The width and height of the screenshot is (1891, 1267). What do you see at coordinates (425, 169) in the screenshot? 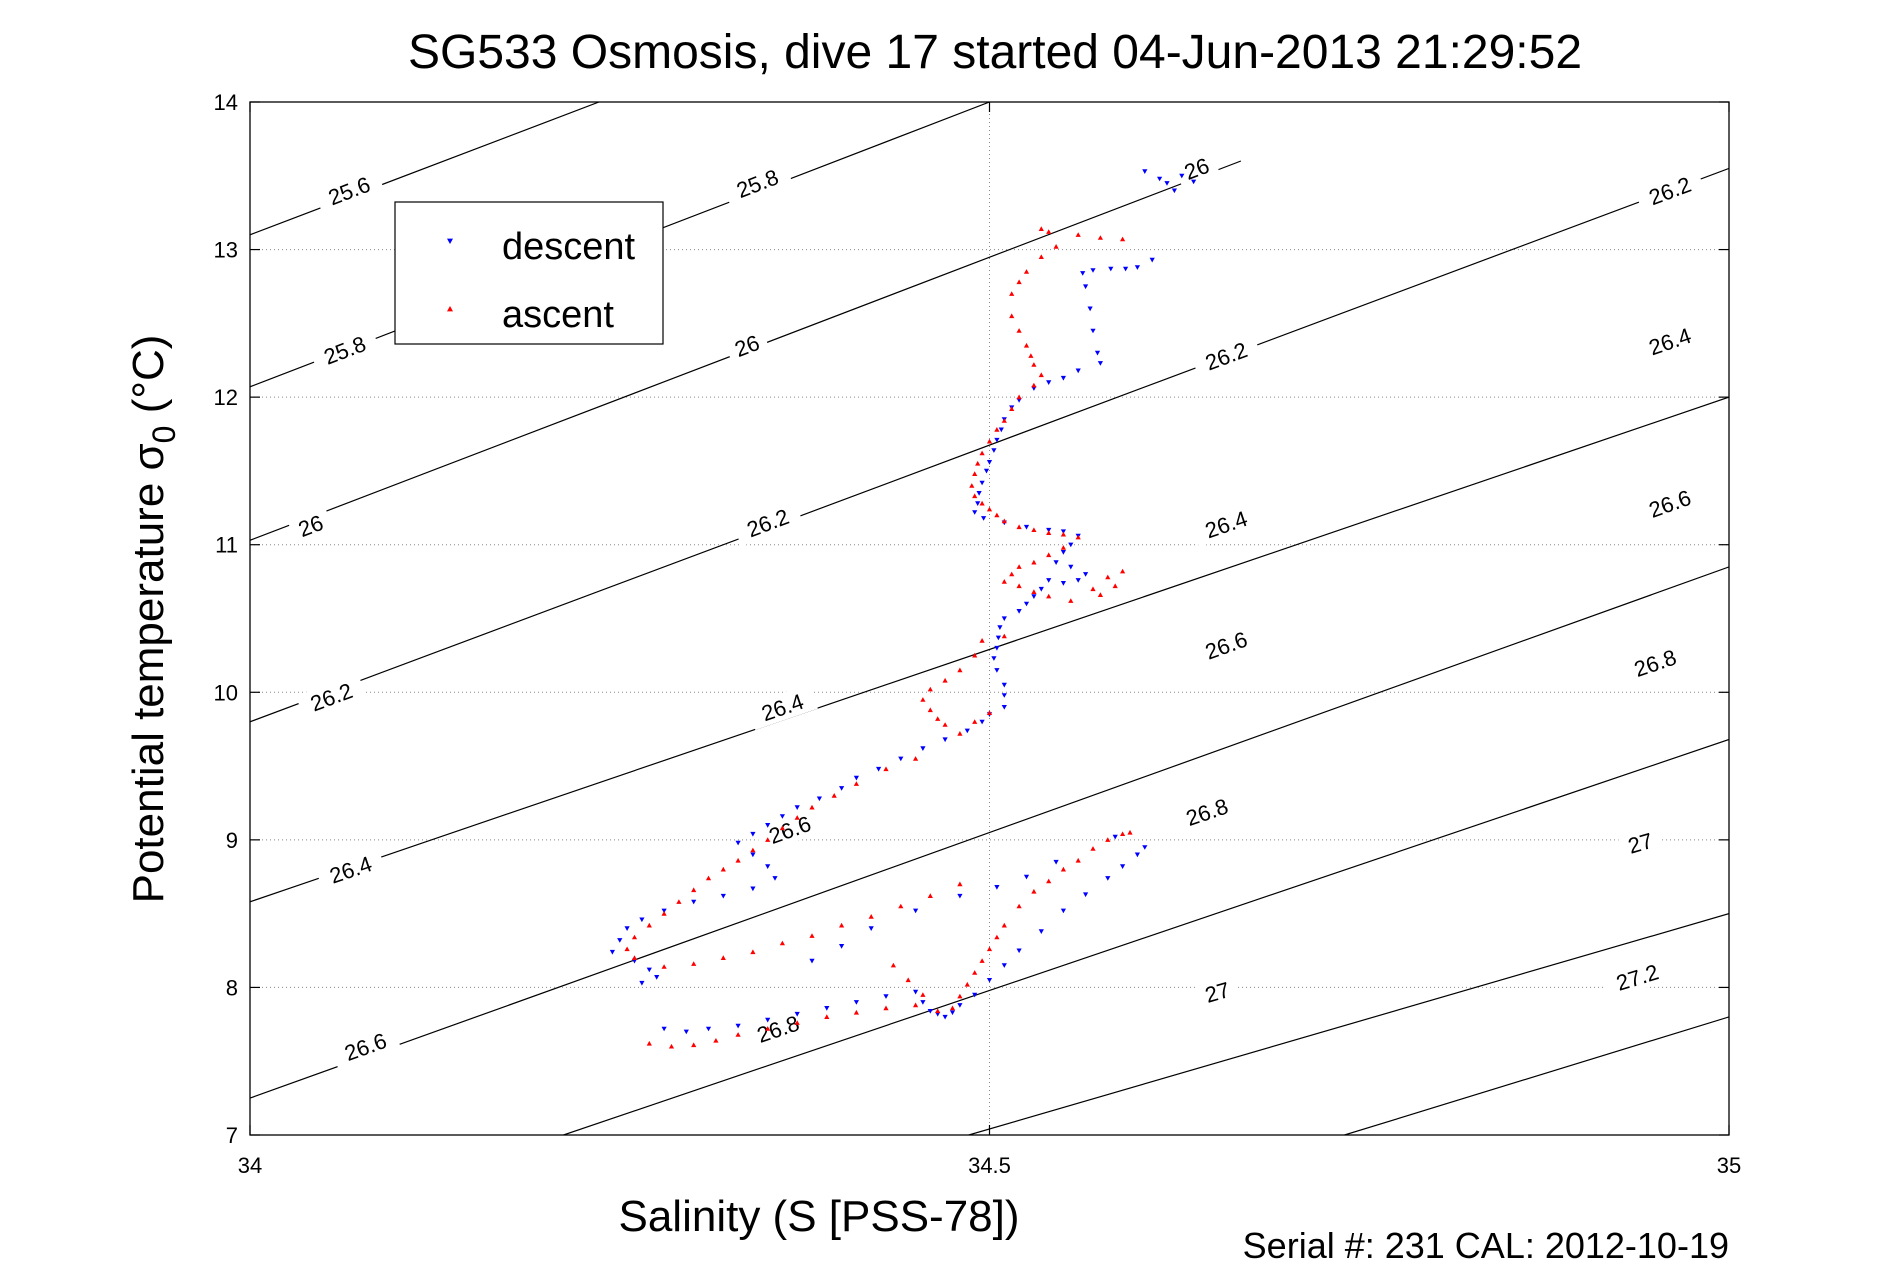
I see `contour-line` at bounding box center [425, 169].